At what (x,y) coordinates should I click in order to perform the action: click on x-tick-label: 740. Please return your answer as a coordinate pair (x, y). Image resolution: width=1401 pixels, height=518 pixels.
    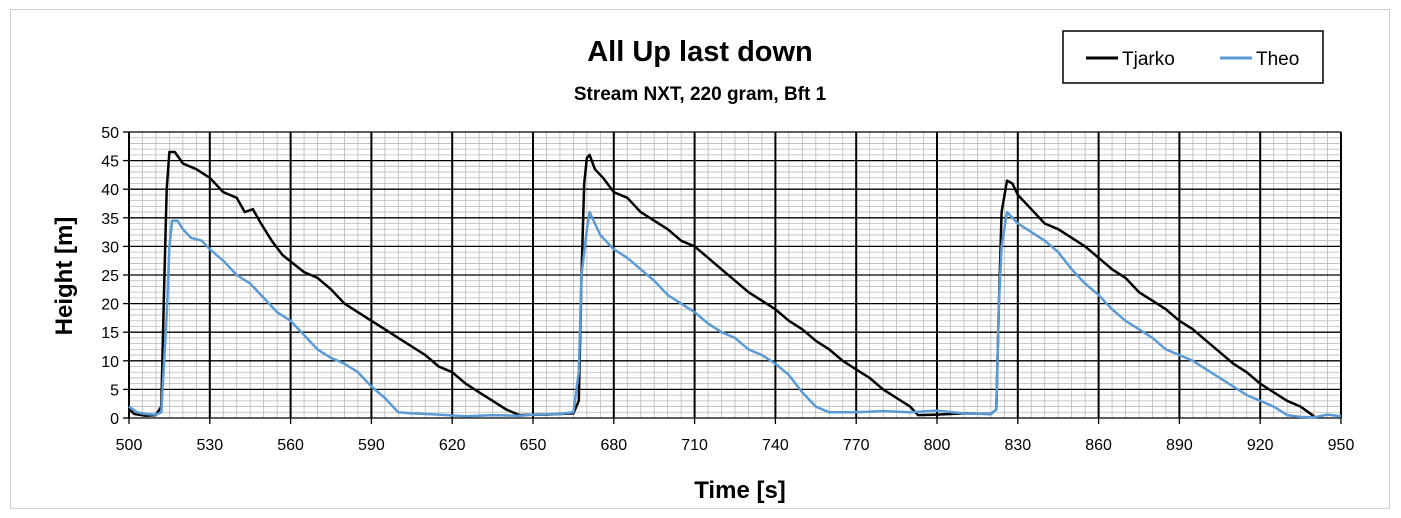
    Looking at the image, I should click on (775, 445).